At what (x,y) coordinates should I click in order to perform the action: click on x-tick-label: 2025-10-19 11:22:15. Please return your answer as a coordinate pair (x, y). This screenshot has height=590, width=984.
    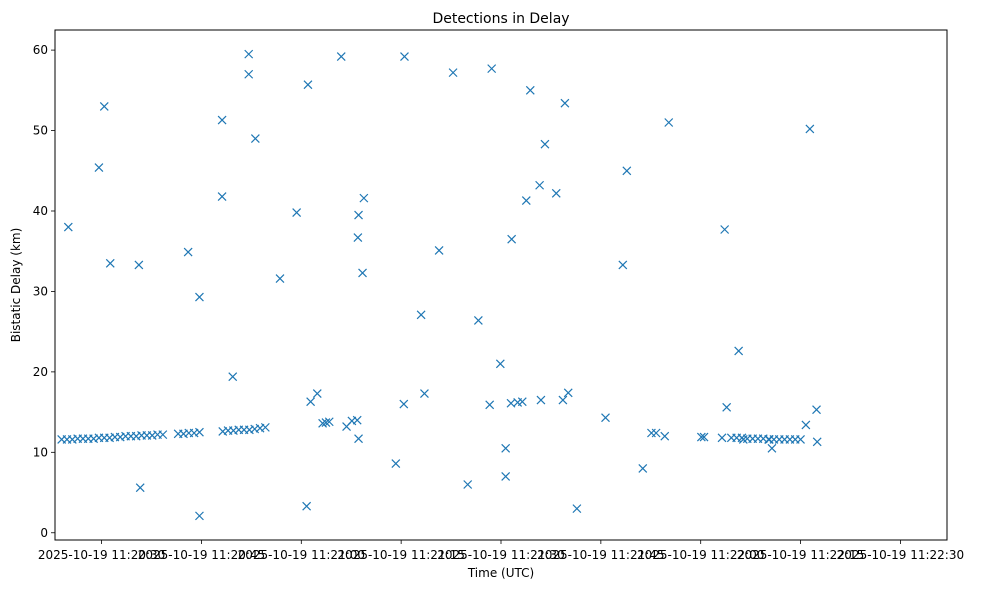
    Looking at the image, I should click on (800, 555).